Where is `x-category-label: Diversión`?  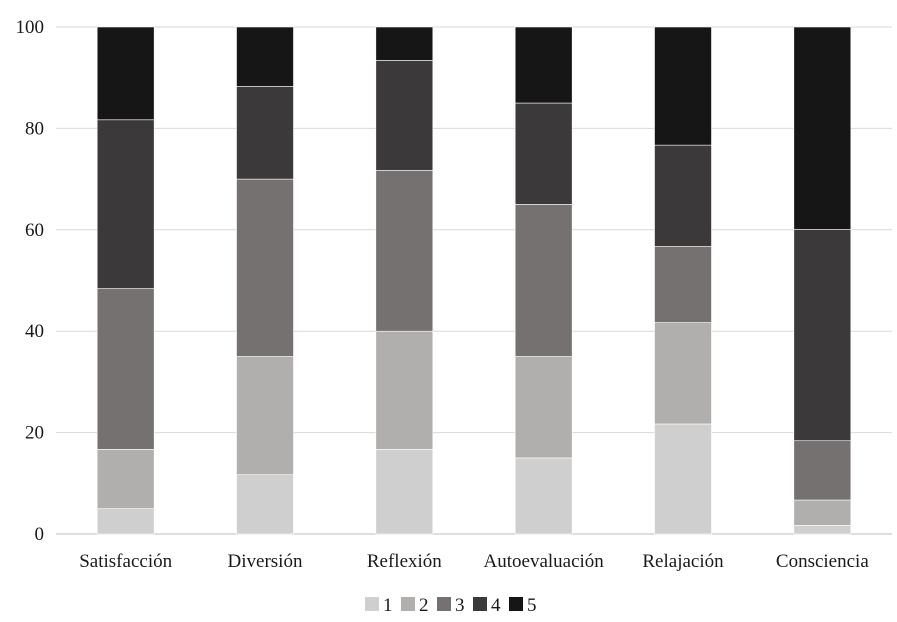 x-category-label: Diversión is located at coordinates (265, 561).